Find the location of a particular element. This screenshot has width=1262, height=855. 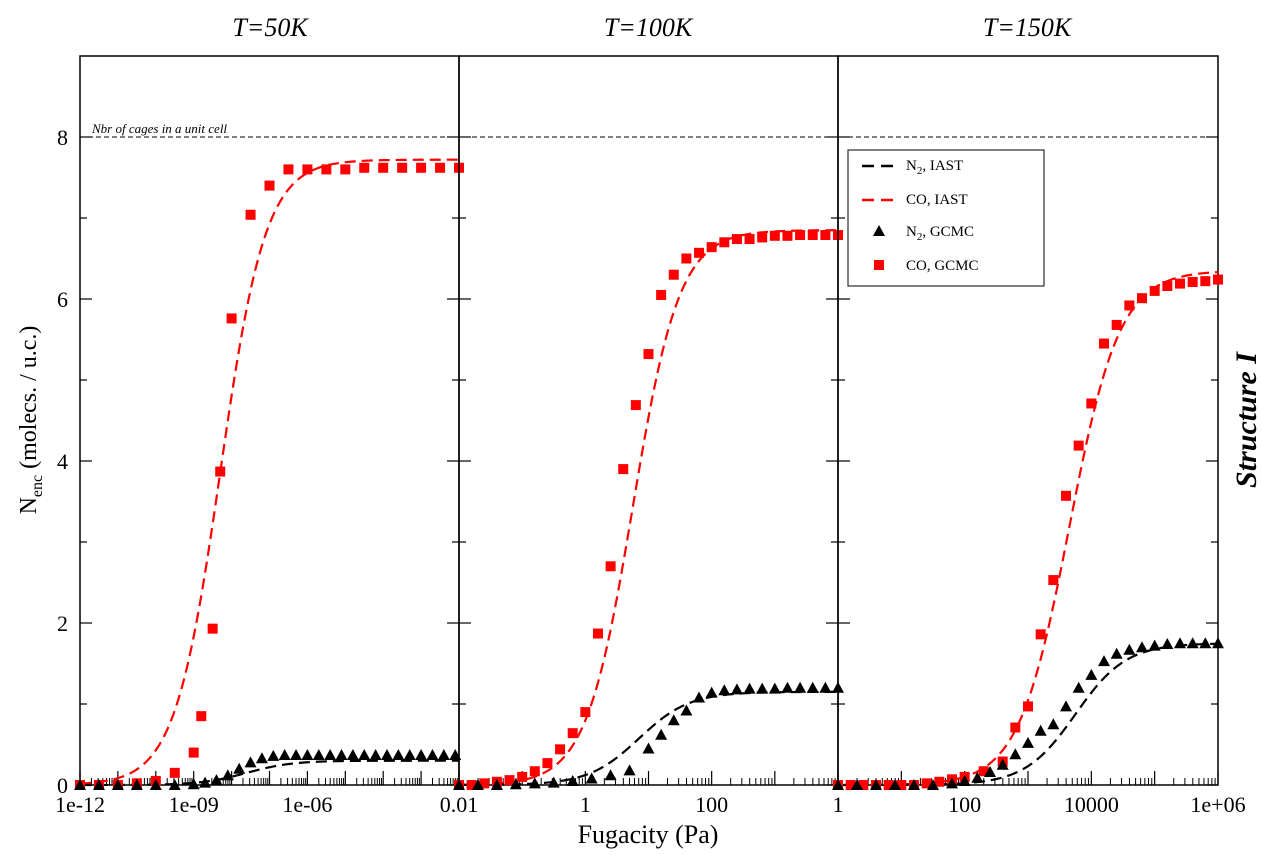

legend-swatch-n2-gcmc is located at coordinates (879, 230).